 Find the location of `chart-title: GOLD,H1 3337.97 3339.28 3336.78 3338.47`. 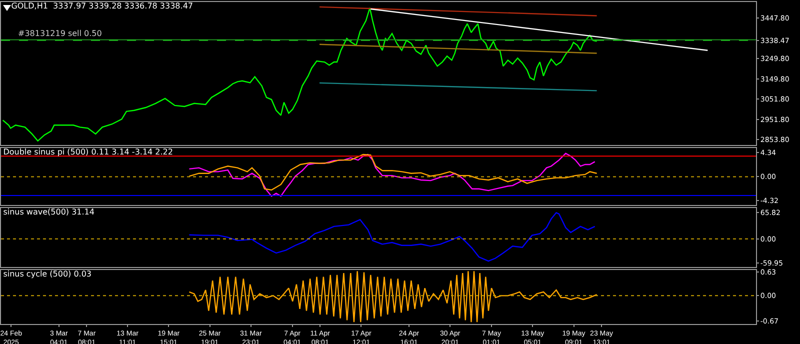

chart-title: GOLD,H1 3337.97 3339.28 3336.78 3338.47 is located at coordinates (102, 6).